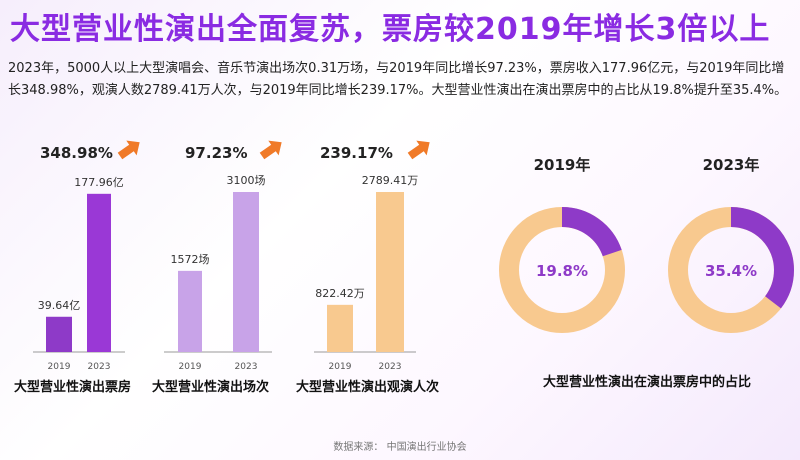  I want to click on value-label-1-2023: 177.96亿, so click(99, 182).